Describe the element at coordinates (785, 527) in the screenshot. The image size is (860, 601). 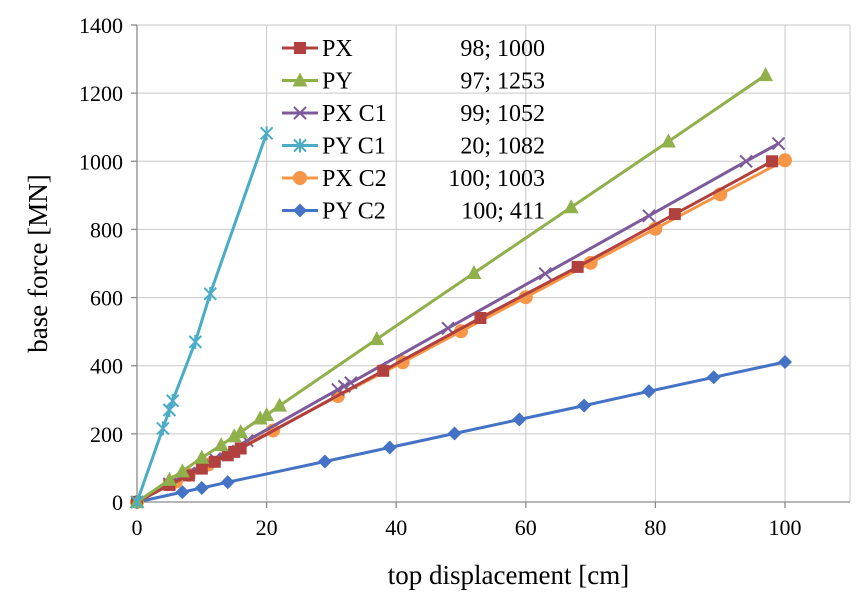
I see `x-tick-label: 100` at that location.